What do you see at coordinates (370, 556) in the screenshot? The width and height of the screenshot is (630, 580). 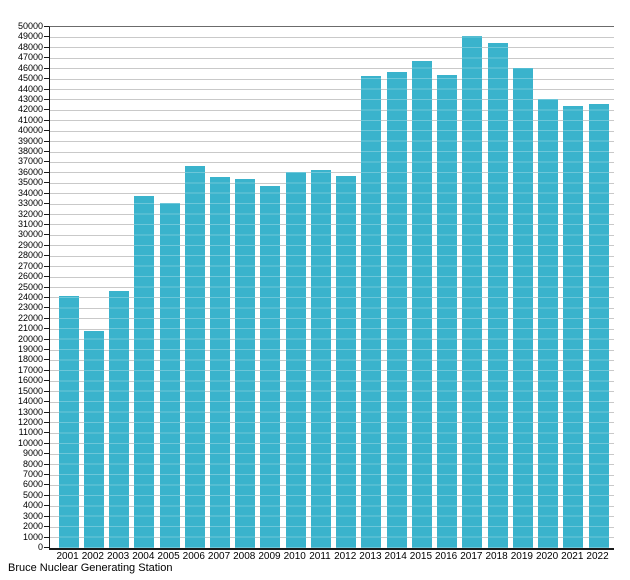 I see `x-tick-label: 2013` at bounding box center [370, 556].